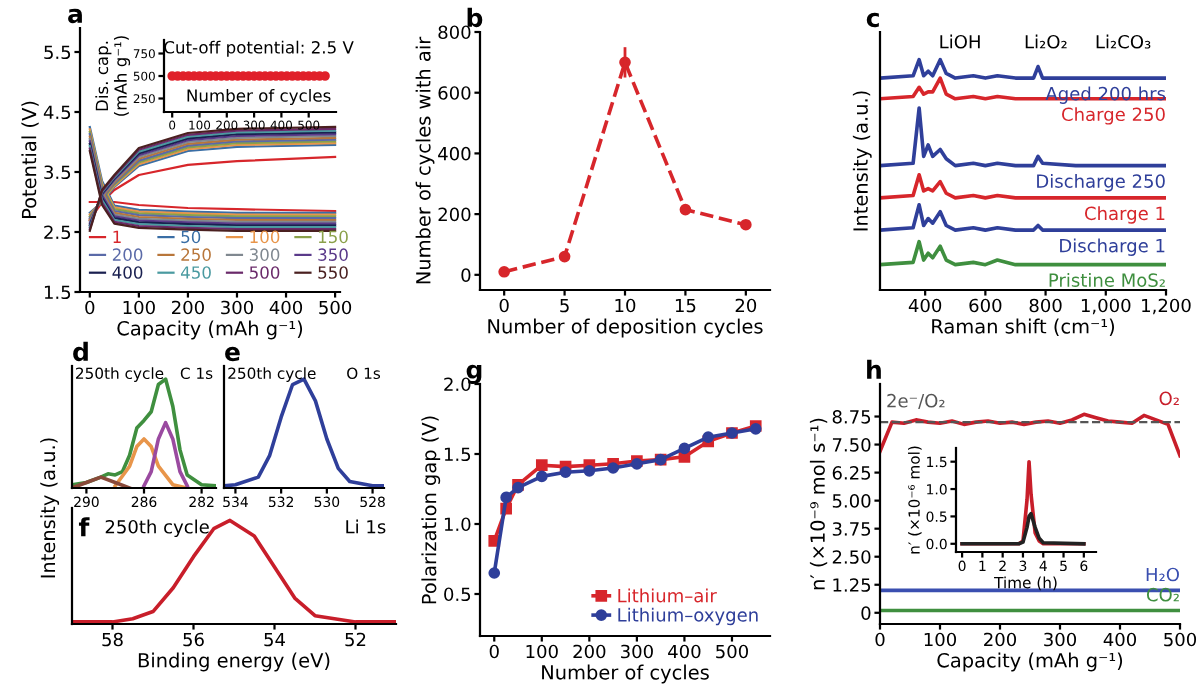 This screenshot has width=1200, height=692. I want to click on legend-label: 300, so click(264, 254).